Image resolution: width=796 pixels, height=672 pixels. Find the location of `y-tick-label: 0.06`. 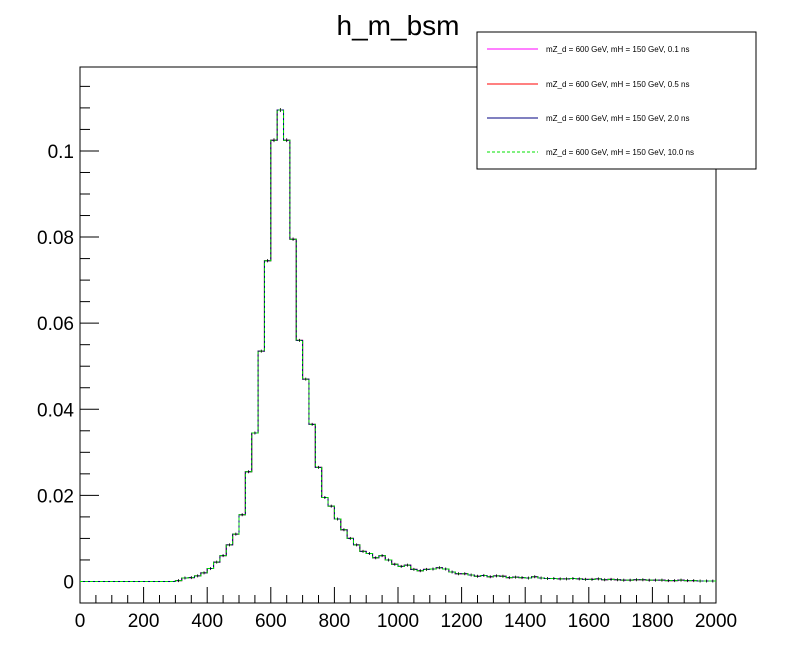

y-tick-label: 0.06 is located at coordinates (55, 324).